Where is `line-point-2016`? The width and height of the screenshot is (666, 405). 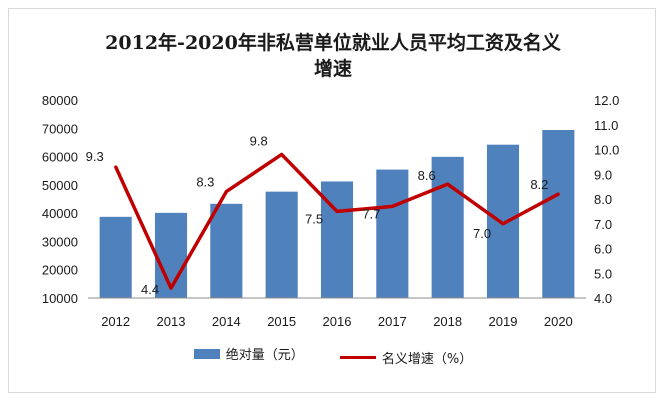
line-point-2016 is located at coordinates (337, 211).